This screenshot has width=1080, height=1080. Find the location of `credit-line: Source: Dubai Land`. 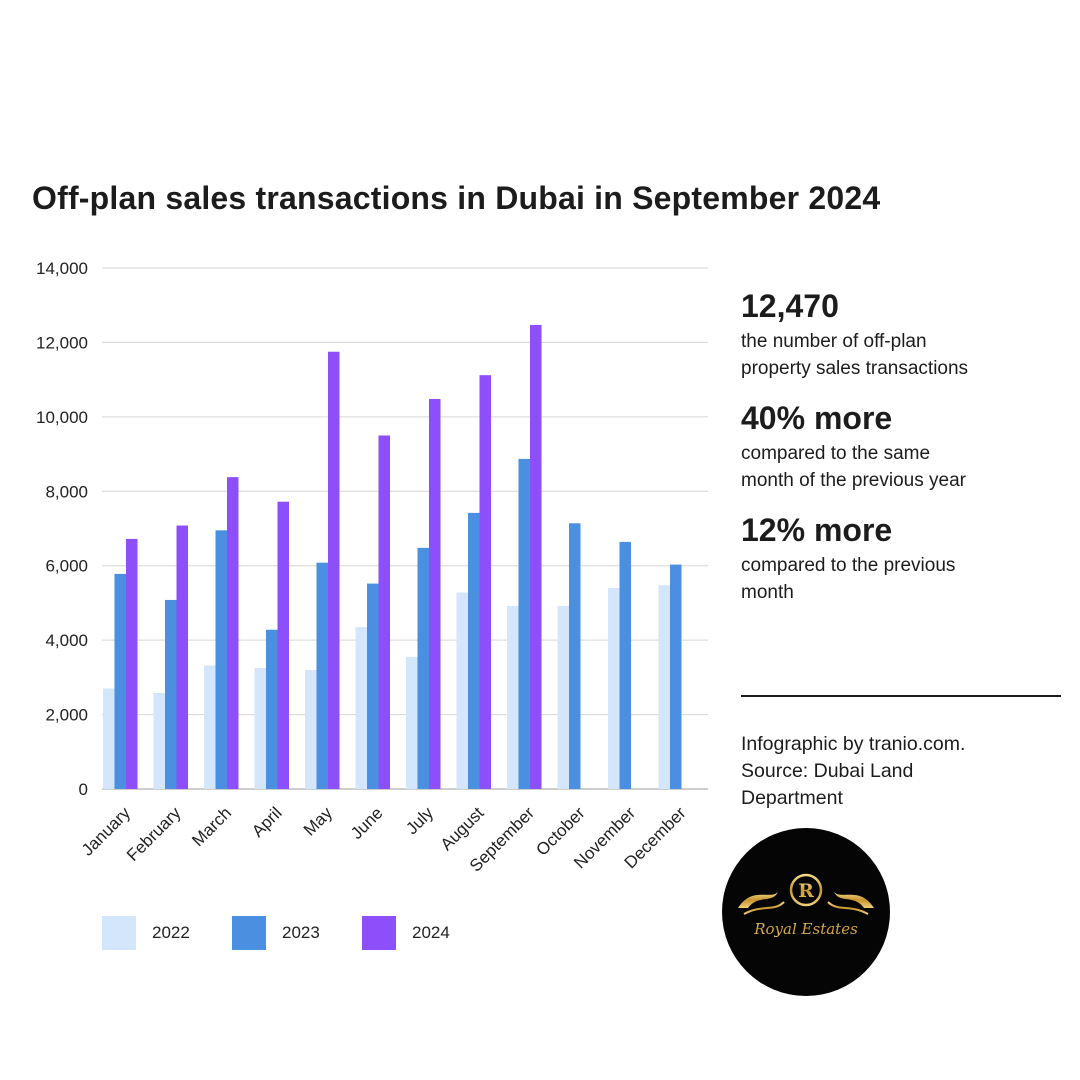

credit-line: Source: Dubai Land is located at coordinates (827, 771).